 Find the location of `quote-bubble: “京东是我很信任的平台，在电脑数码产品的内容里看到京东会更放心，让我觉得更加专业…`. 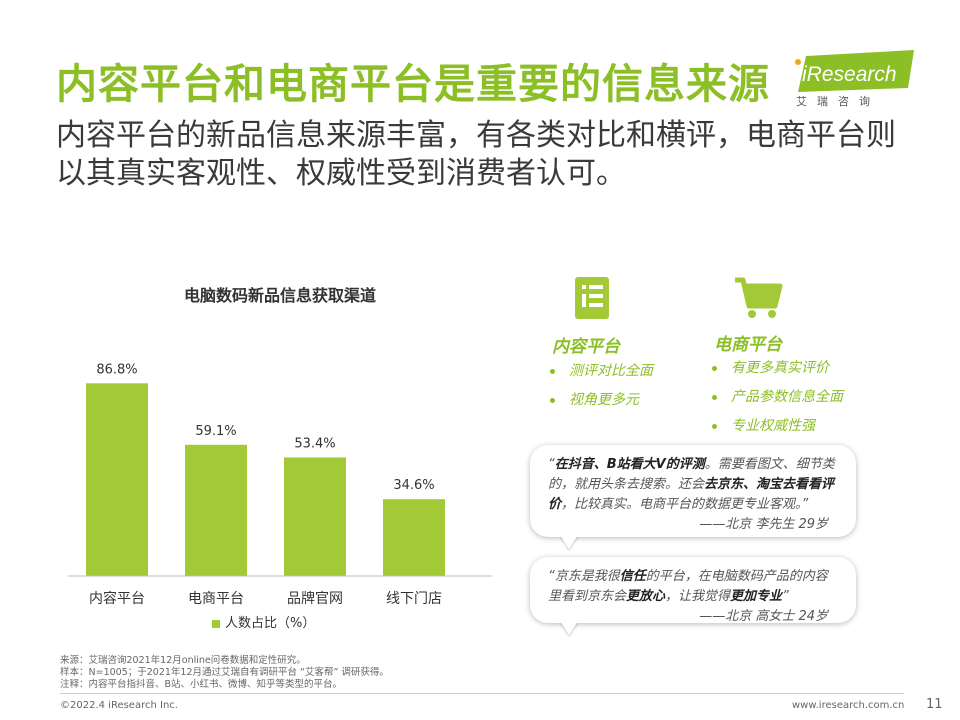

quote-bubble: “京东是我很信任的平台，在电脑数码产品的内容里看到京东会更放心，让我觉得更加专业… is located at coordinates (693, 590).